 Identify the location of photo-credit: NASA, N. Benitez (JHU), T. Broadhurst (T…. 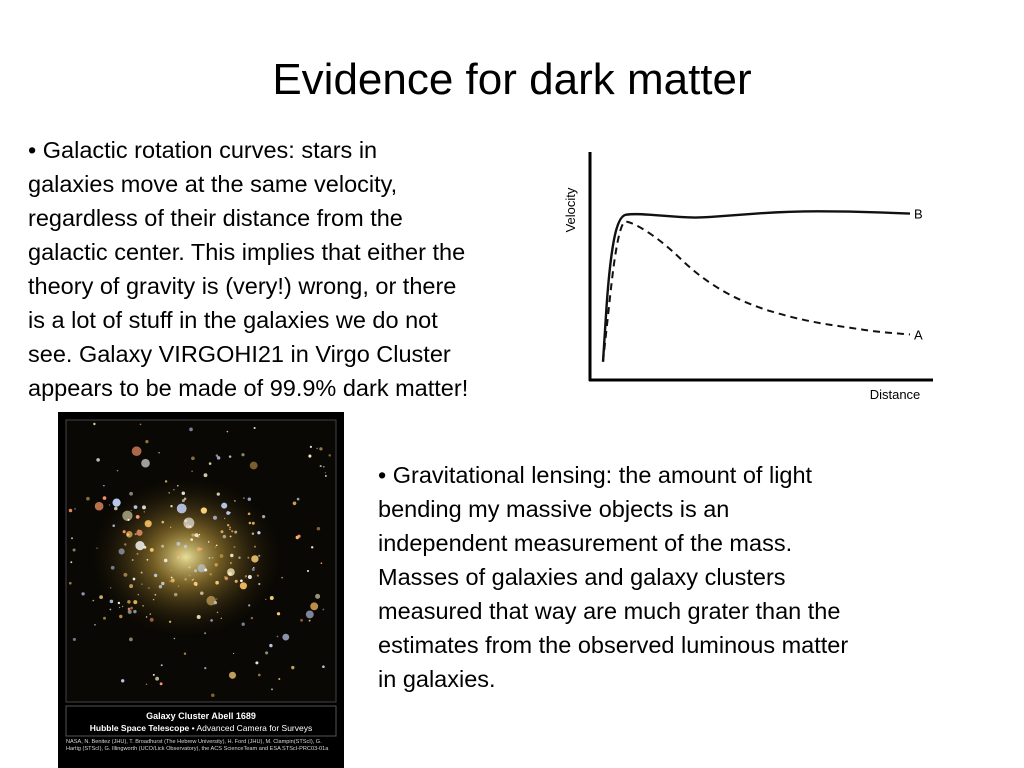
(197, 745).